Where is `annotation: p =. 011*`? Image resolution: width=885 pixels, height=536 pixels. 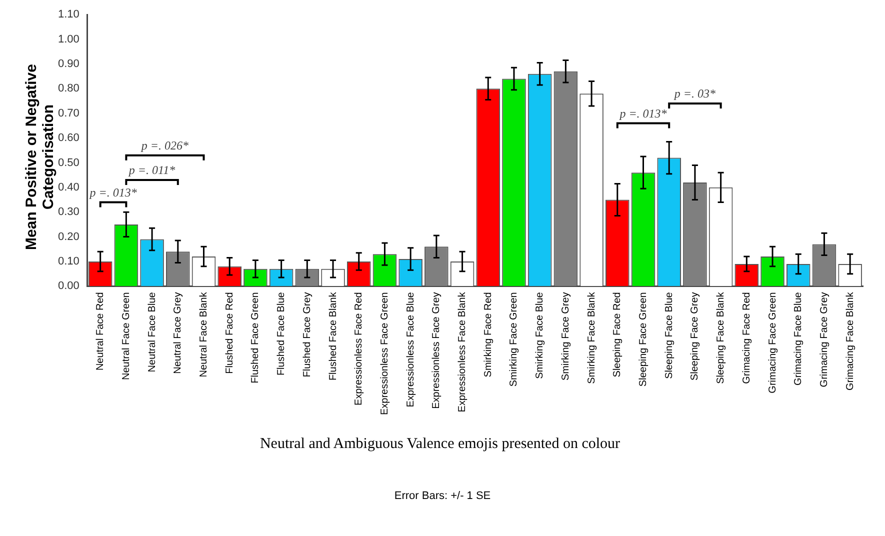 annotation: p =. 011* is located at coordinates (152, 170).